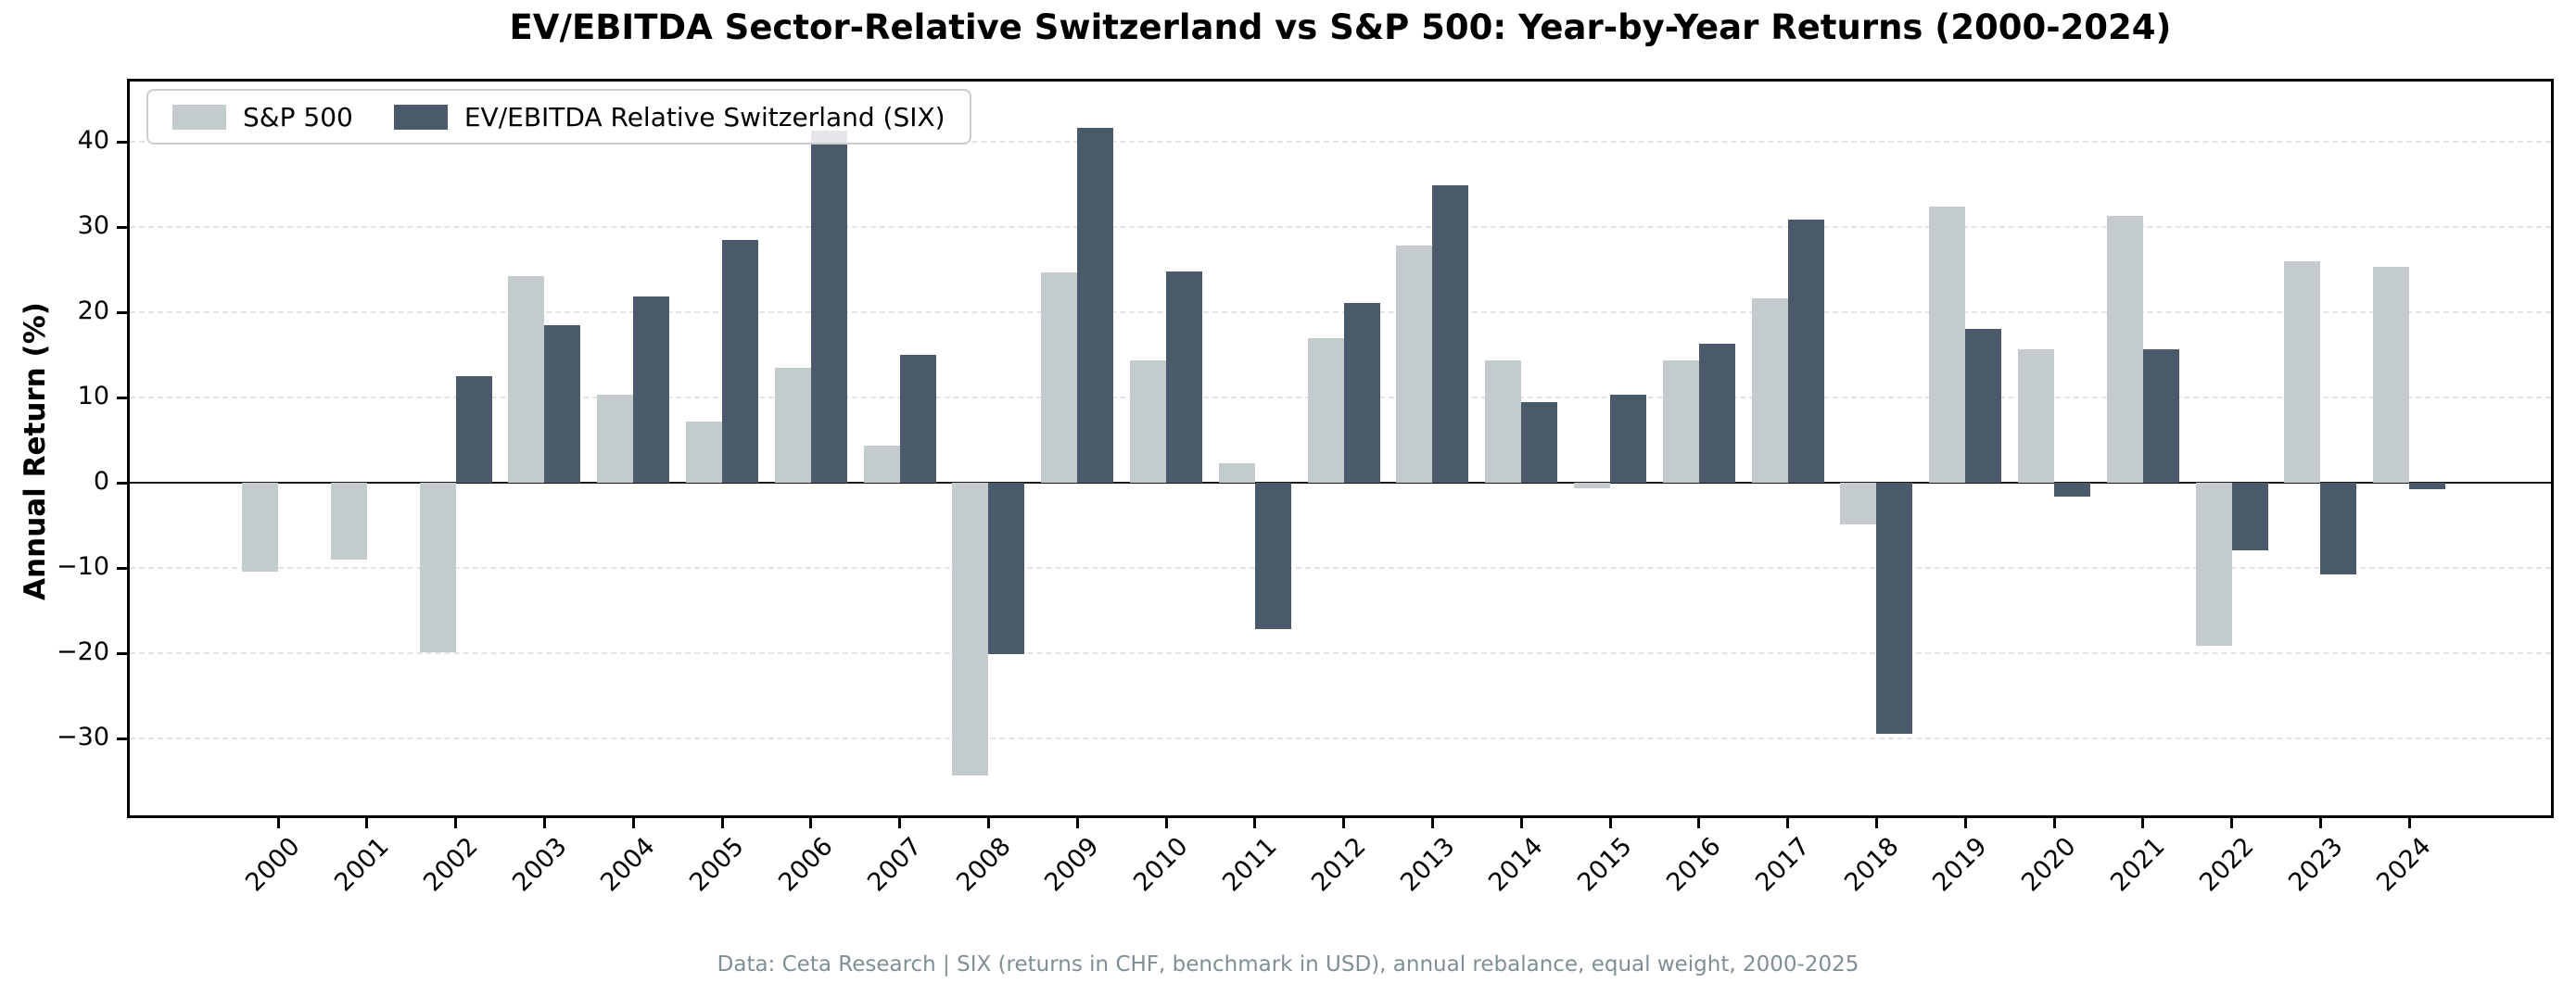 This screenshot has width=2576, height=996. I want to click on bar-sp500-2023, so click(2302, 372).